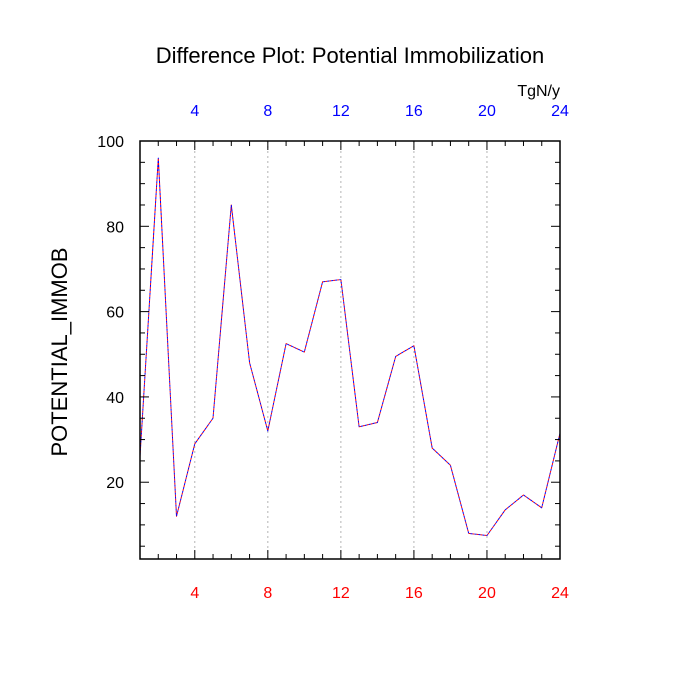 The image size is (700, 700). I want to click on x-tick-label-bottom: 20, so click(487, 593).